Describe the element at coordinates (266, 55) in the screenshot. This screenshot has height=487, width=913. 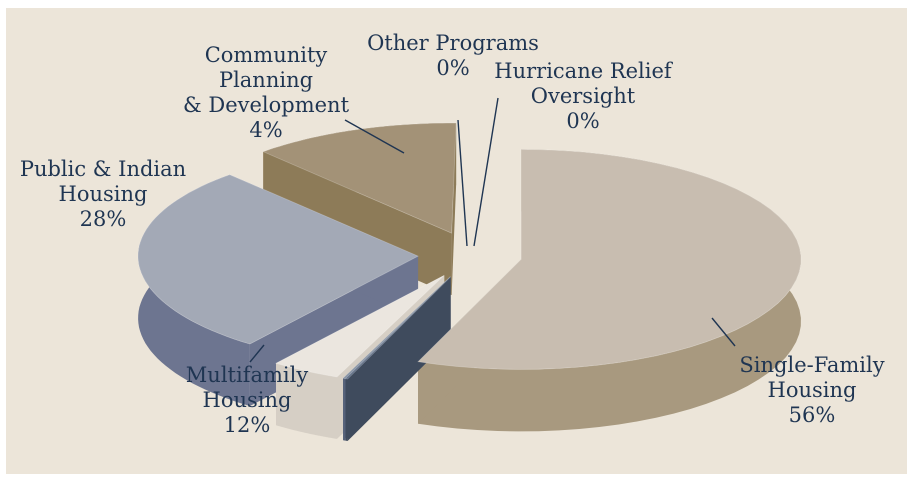
I see `slice-label-line: Community` at that location.